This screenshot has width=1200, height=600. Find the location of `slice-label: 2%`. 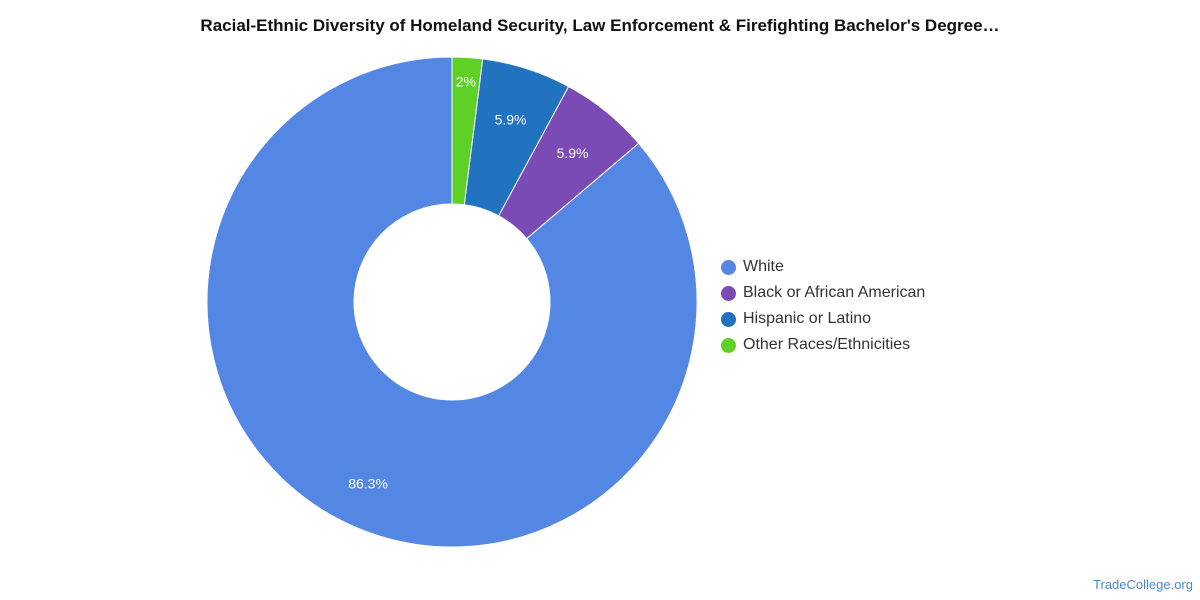

slice-label: 2% is located at coordinates (466, 81).